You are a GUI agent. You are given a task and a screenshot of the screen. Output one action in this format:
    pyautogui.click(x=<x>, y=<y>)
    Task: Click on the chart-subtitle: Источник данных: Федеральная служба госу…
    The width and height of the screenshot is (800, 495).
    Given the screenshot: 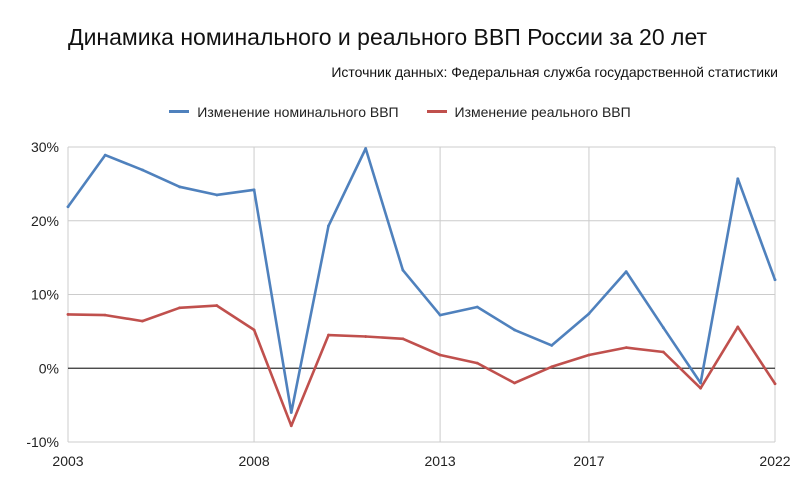 What is the action you would take?
    pyautogui.click(x=554, y=72)
    